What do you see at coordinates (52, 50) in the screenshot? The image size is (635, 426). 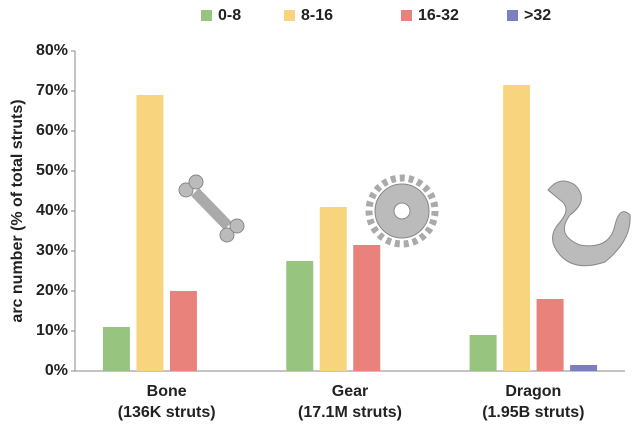 I see `y-tick-label: 80%` at bounding box center [52, 50].